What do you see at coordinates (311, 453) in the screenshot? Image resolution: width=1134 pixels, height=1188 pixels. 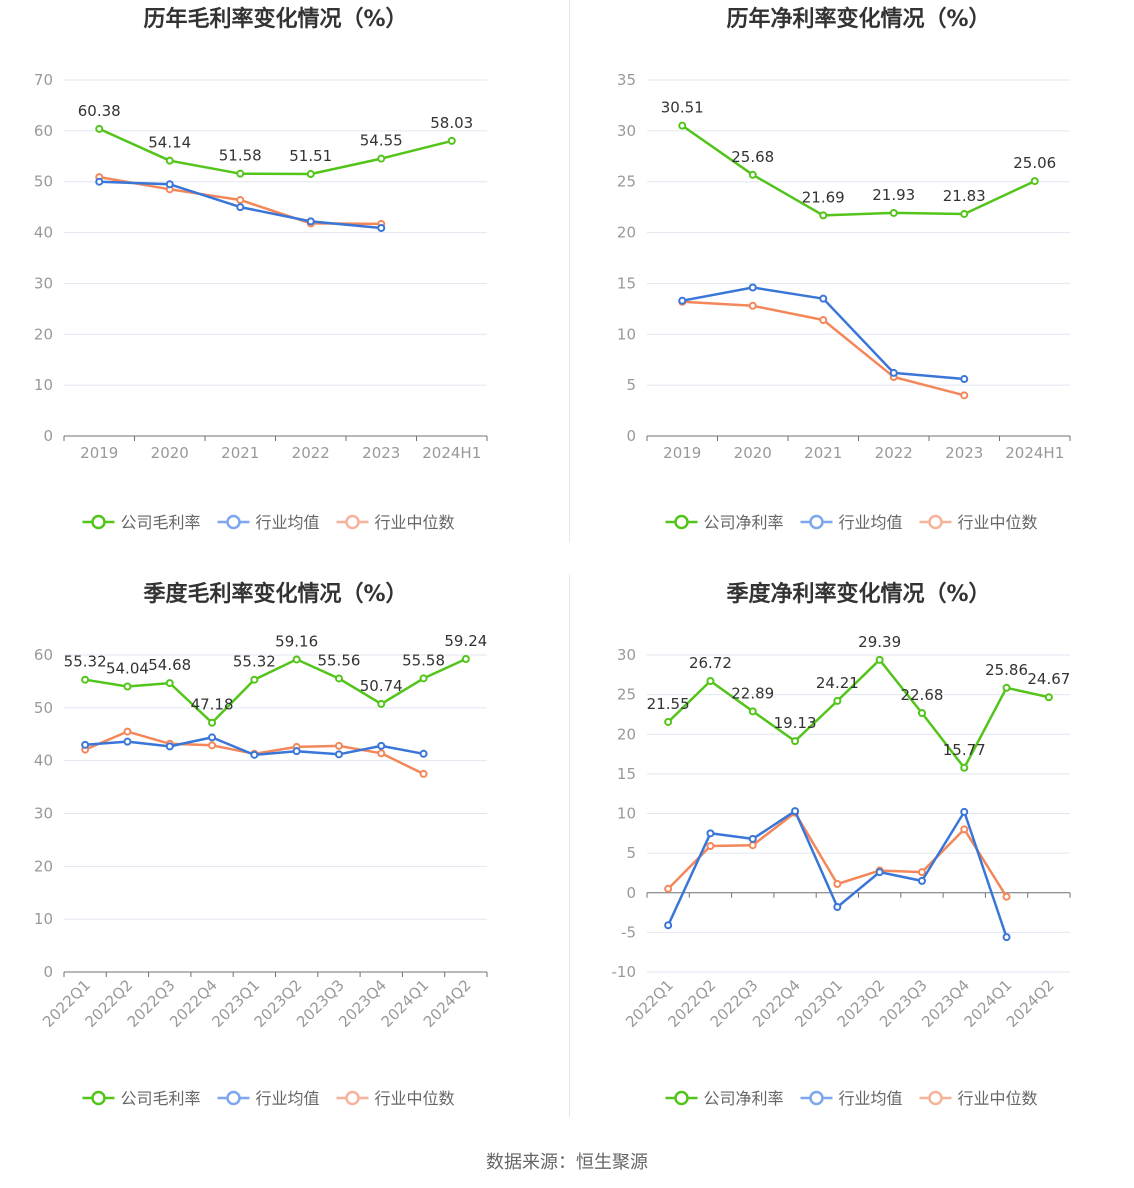 I see `x-tick-label: 2022` at bounding box center [311, 453].